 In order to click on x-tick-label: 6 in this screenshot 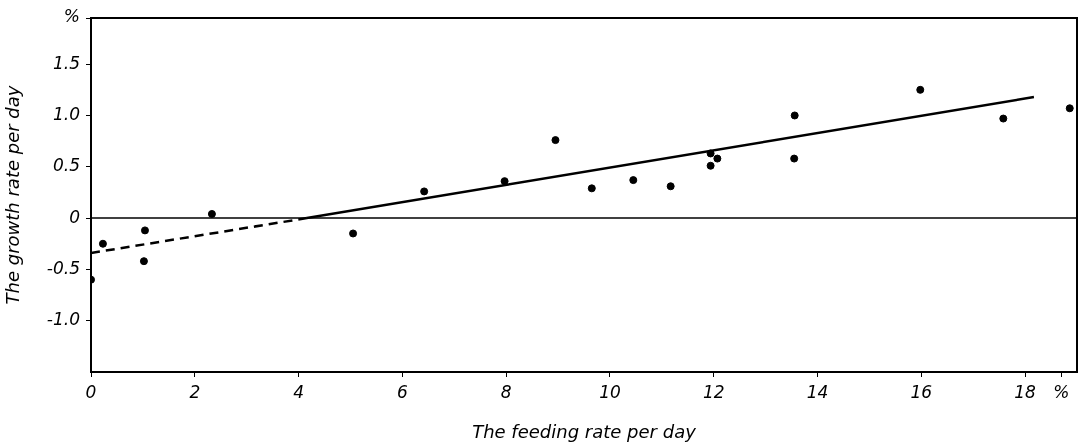, I will do `click(402, 391)`.